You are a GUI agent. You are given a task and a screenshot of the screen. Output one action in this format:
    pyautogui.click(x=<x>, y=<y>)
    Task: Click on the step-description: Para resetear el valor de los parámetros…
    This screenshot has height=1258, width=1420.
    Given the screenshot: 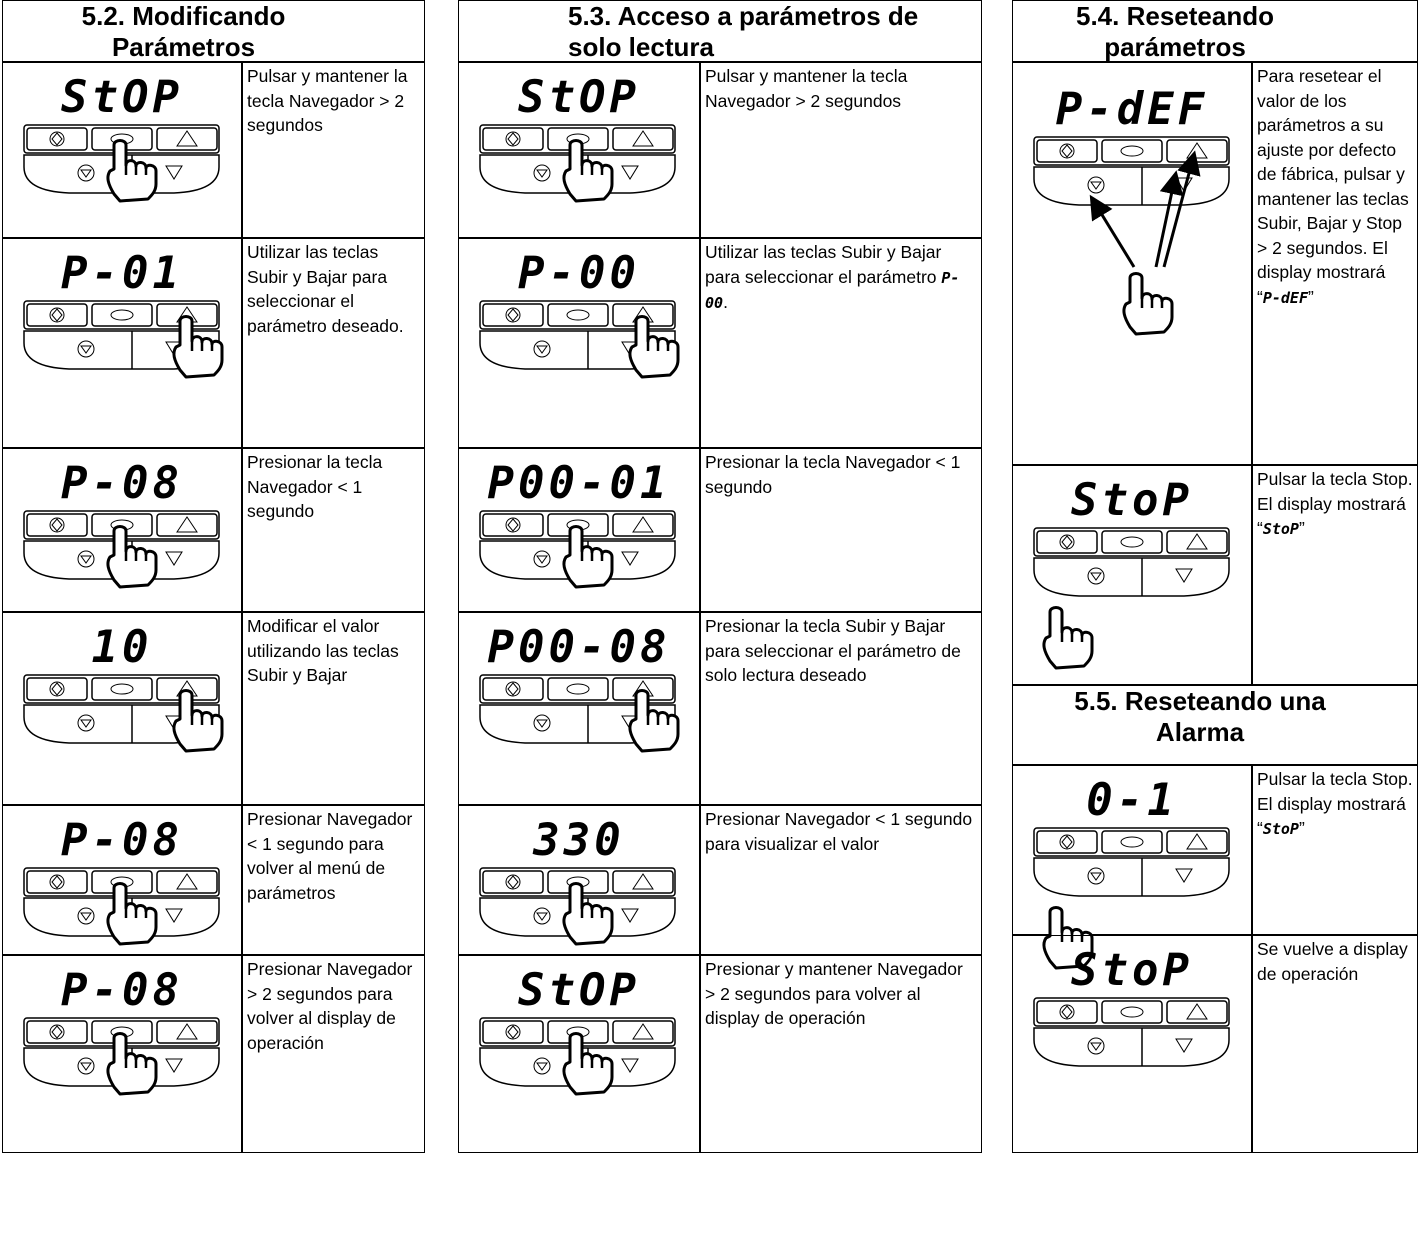 What is the action you would take?
    pyautogui.click(x=1335, y=187)
    